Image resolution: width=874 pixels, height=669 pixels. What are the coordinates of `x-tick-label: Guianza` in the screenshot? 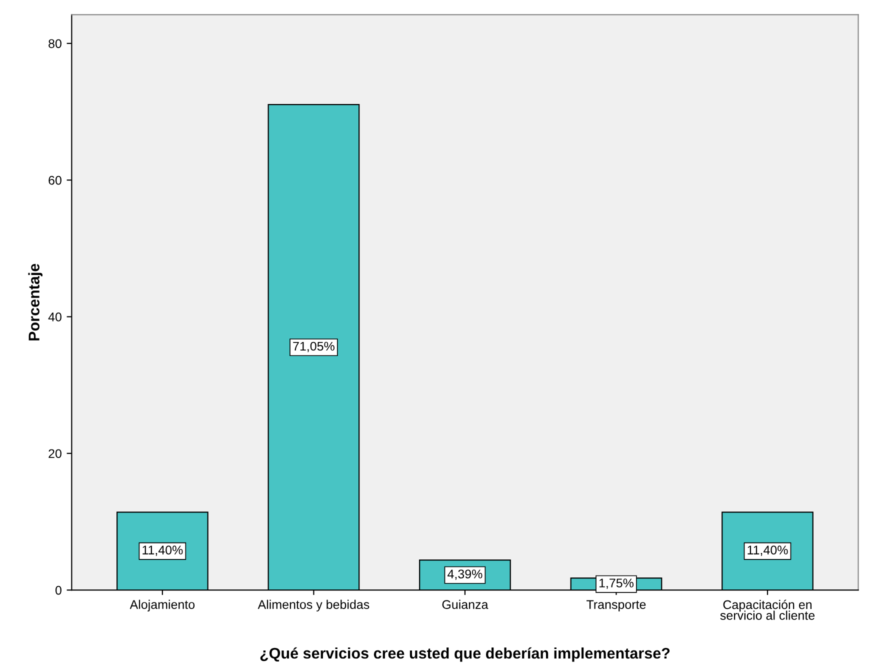 It's located at (465, 604).